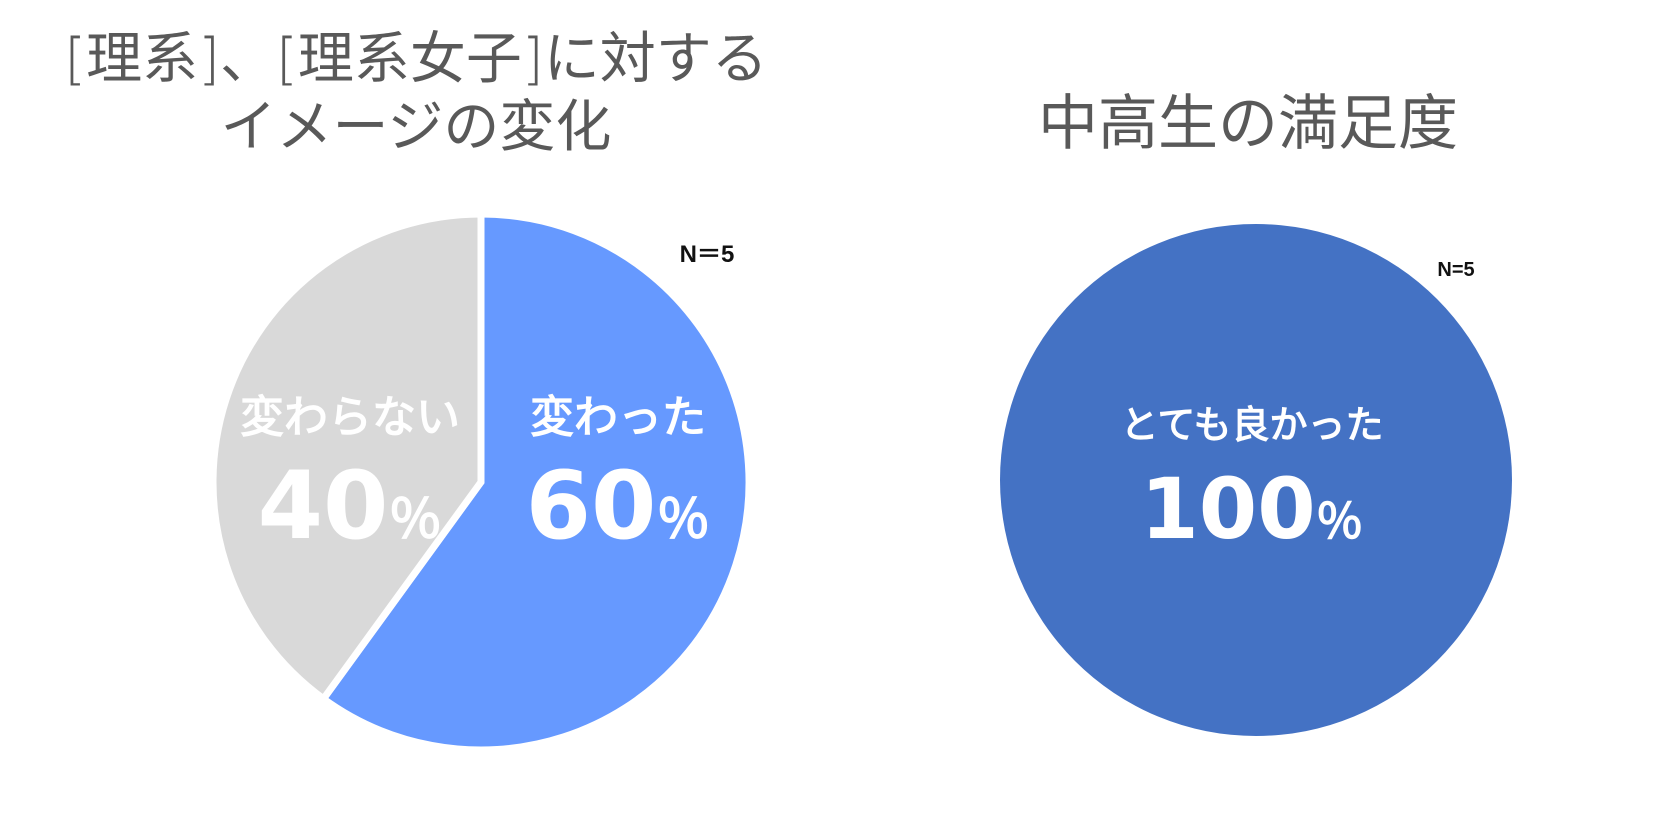  Describe the element at coordinates (416, 94) in the screenshot. I see `chart-title: [理系]、[理系女子]に対する イメージの変化` at that location.